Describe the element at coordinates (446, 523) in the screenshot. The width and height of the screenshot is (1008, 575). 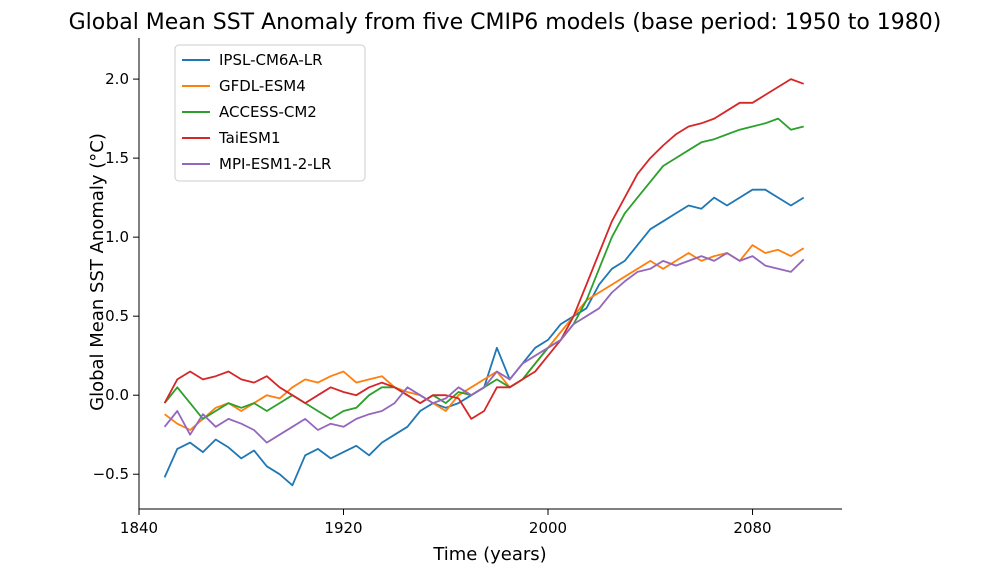
I see `x-ticks: 1840 1920 2000 2080` at that location.